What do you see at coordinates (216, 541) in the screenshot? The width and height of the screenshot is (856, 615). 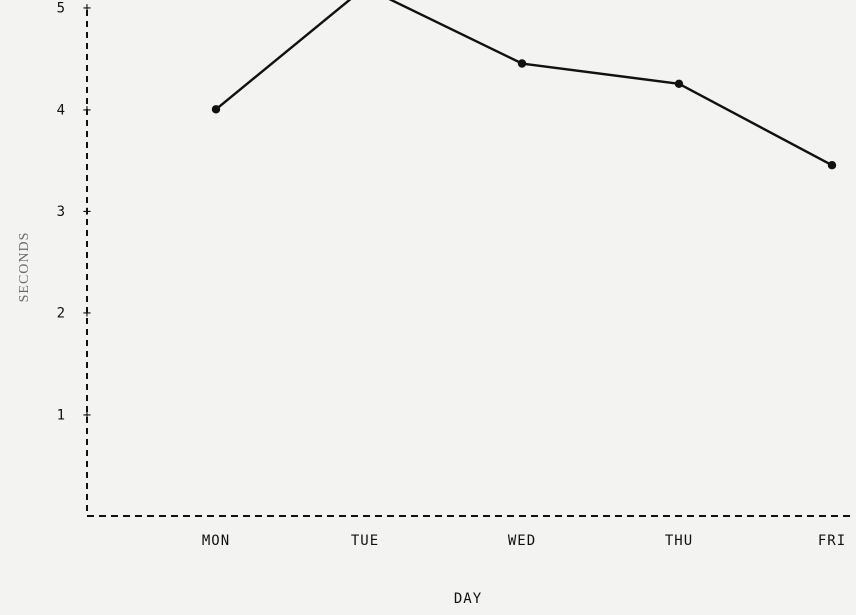 I see `x-tick-label: MON` at bounding box center [216, 541].